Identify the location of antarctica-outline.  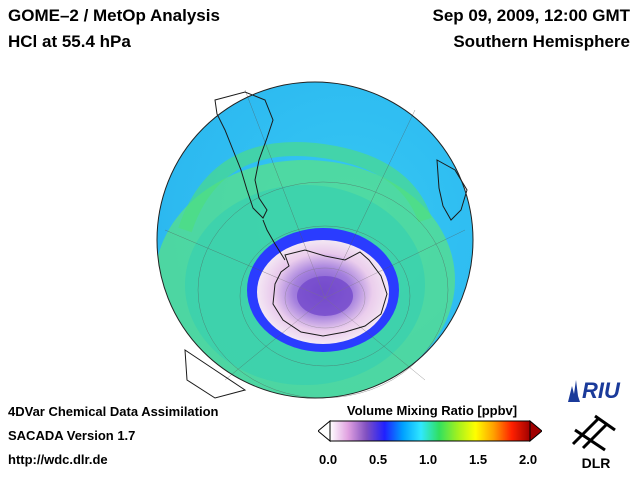
(330, 293).